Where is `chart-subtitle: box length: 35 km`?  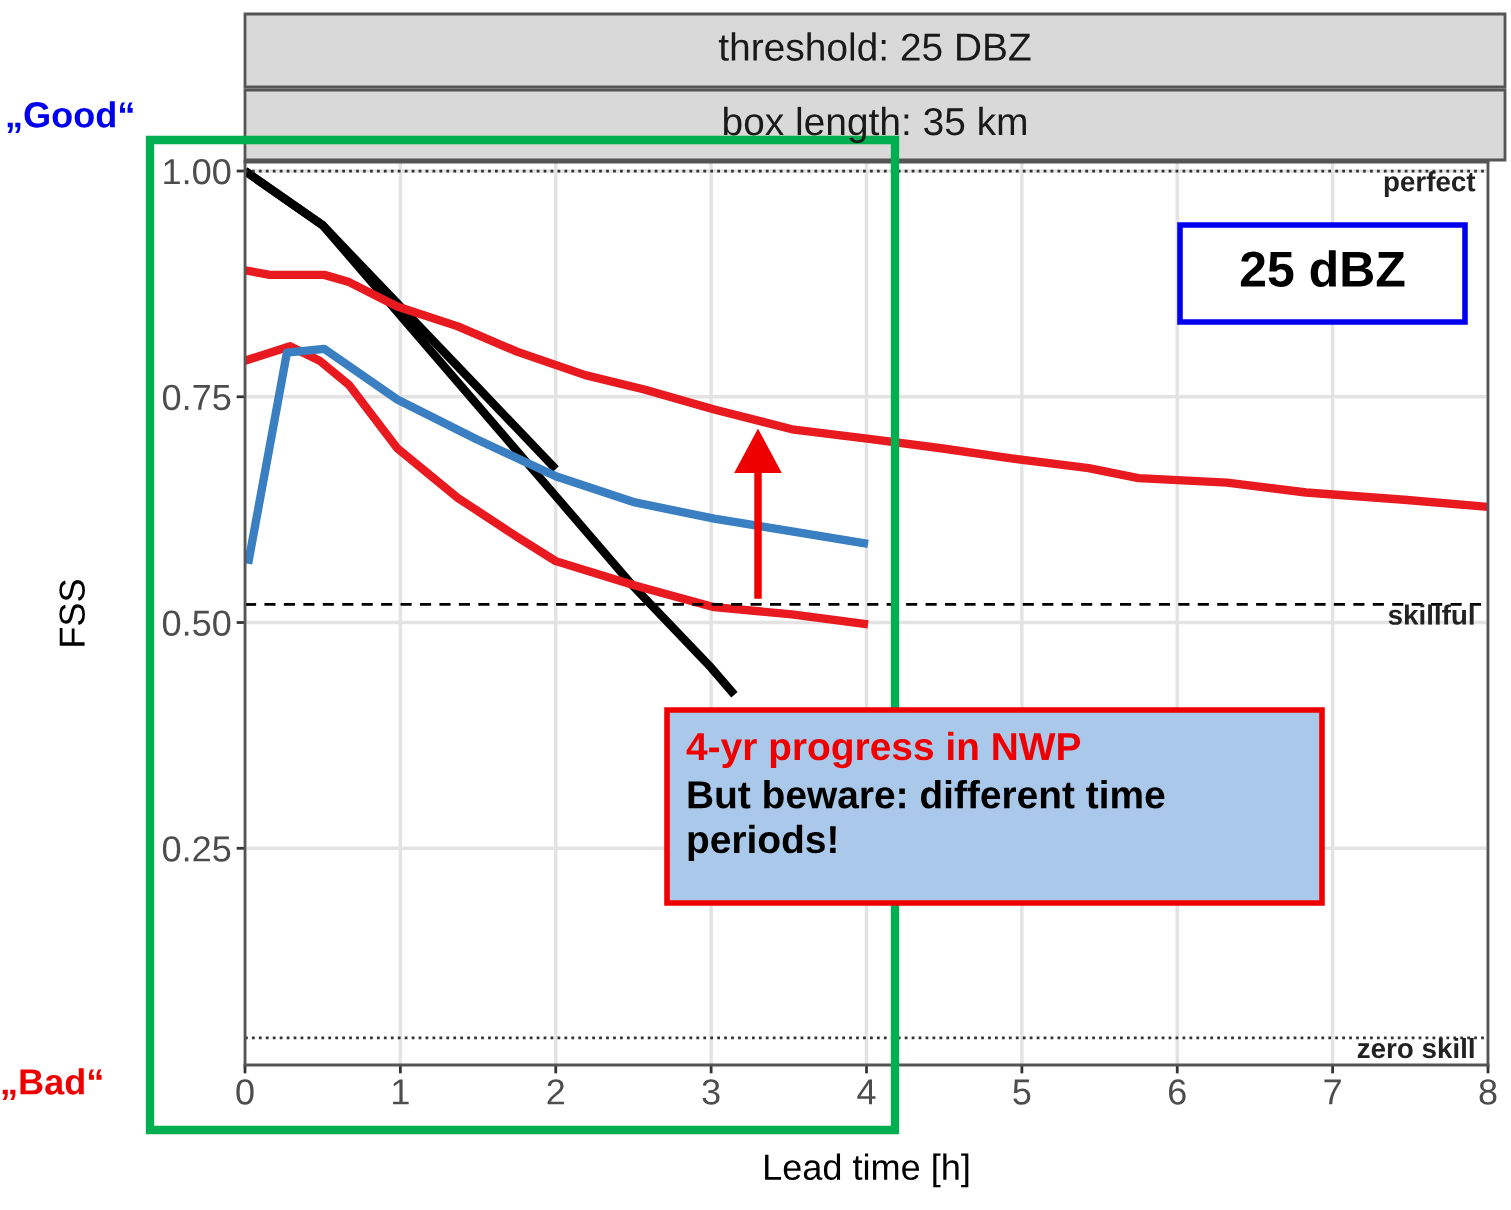 chart-subtitle: box length: 35 km is located at coordinates (875, 125).